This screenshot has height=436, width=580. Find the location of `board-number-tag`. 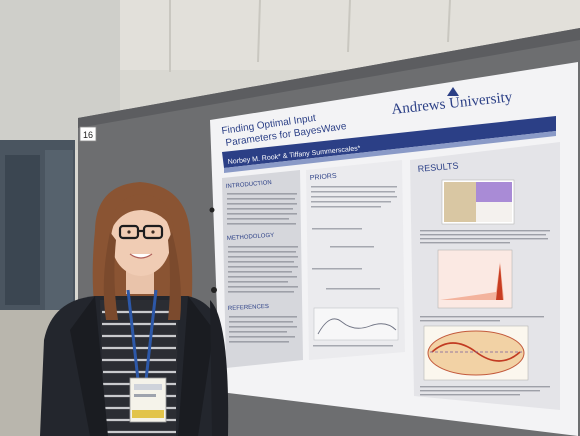

board-number-tag is located at coordinates (88, 134).